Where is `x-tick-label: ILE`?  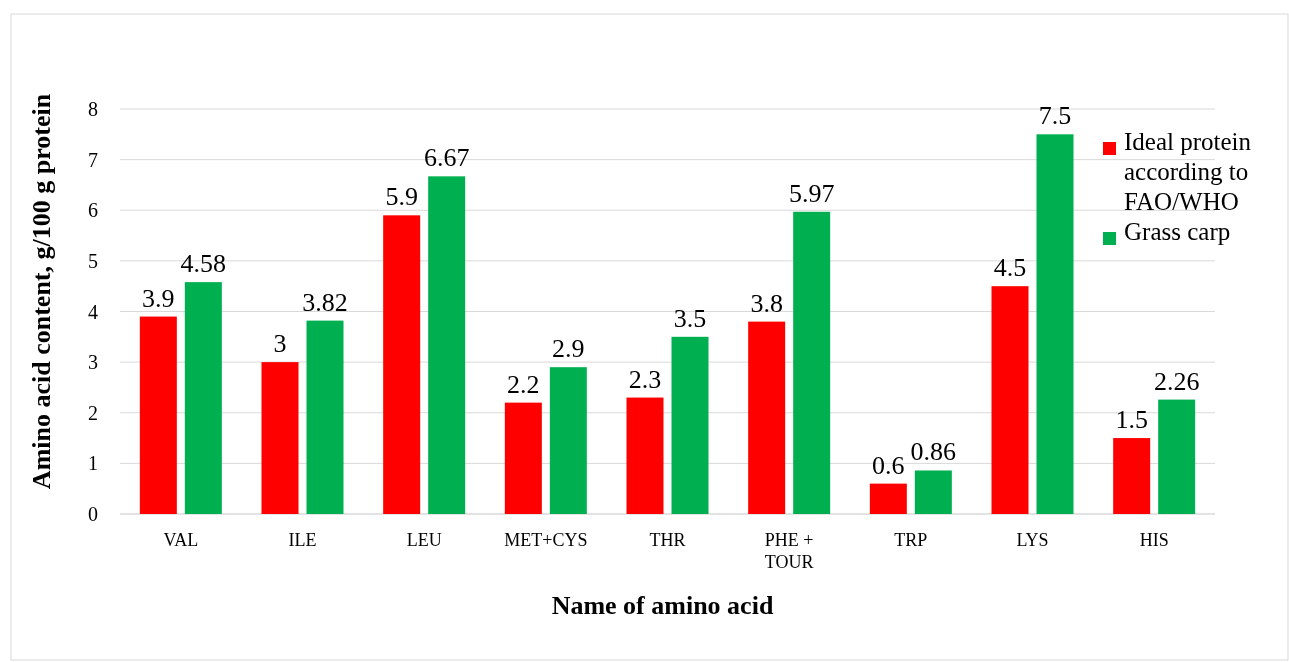 x-tick-label: ILE is located at coordinates (302, 540).